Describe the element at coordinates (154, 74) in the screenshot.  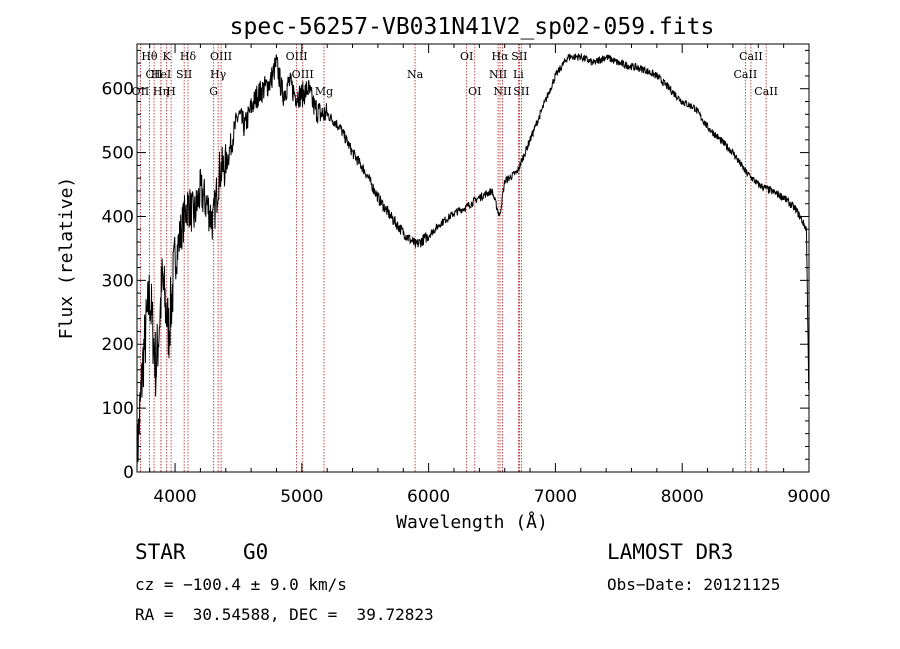
I see `line-label: CII` at that location.